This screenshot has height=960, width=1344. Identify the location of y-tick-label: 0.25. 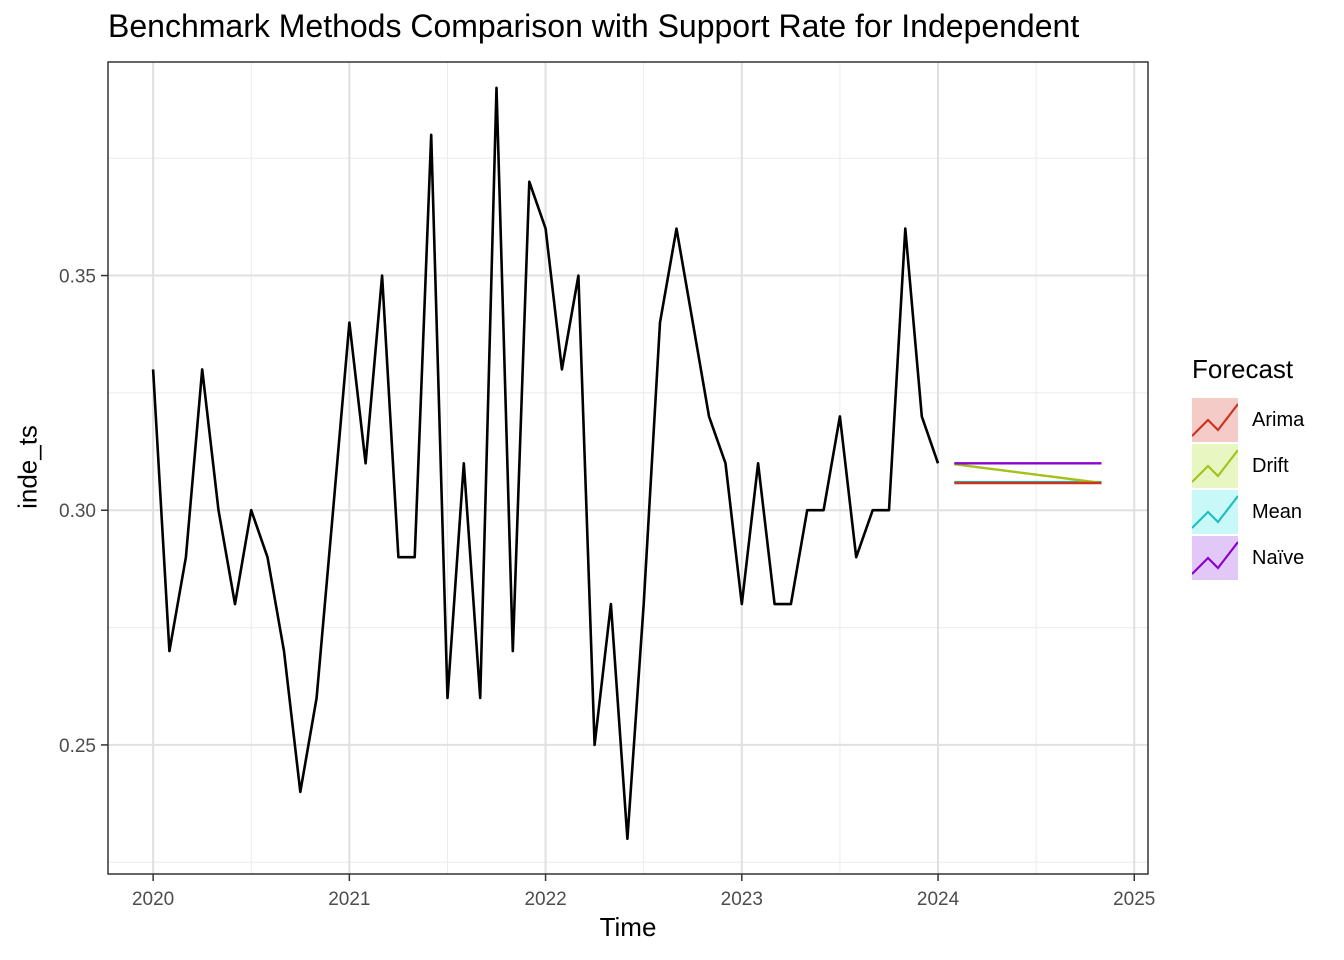
(77, 746).